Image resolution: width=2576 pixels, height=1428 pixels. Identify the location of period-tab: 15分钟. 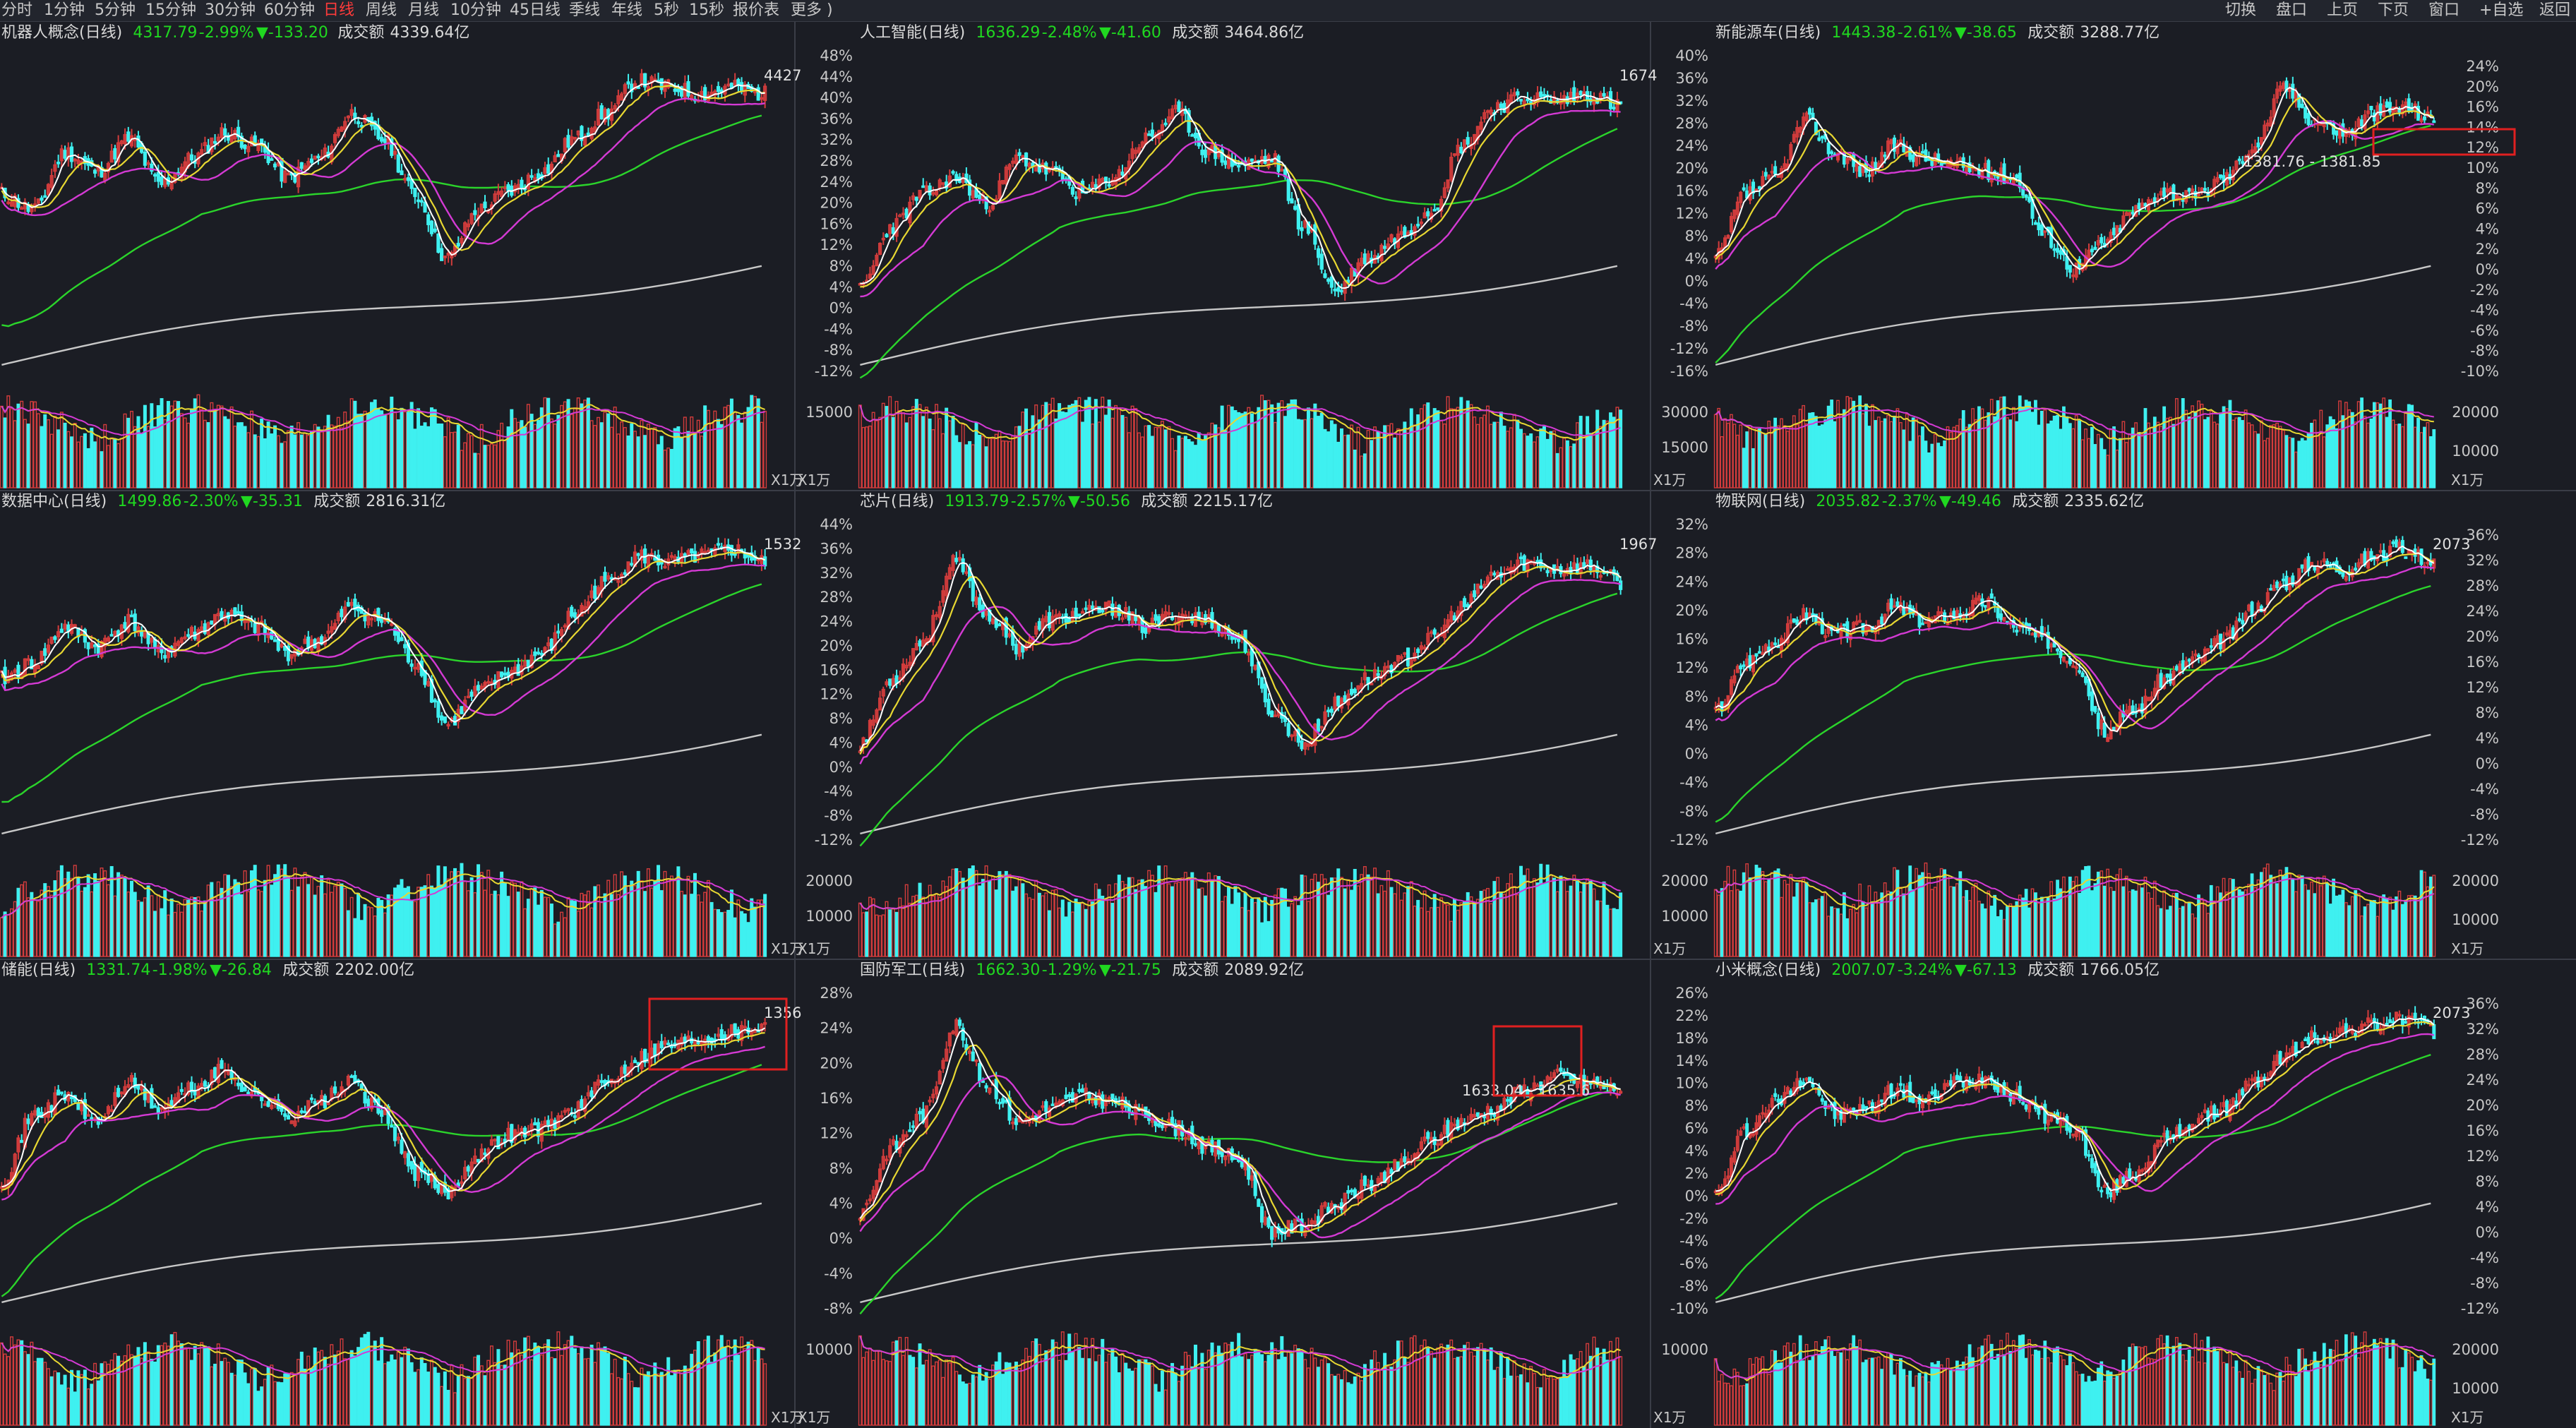
(170, 10).